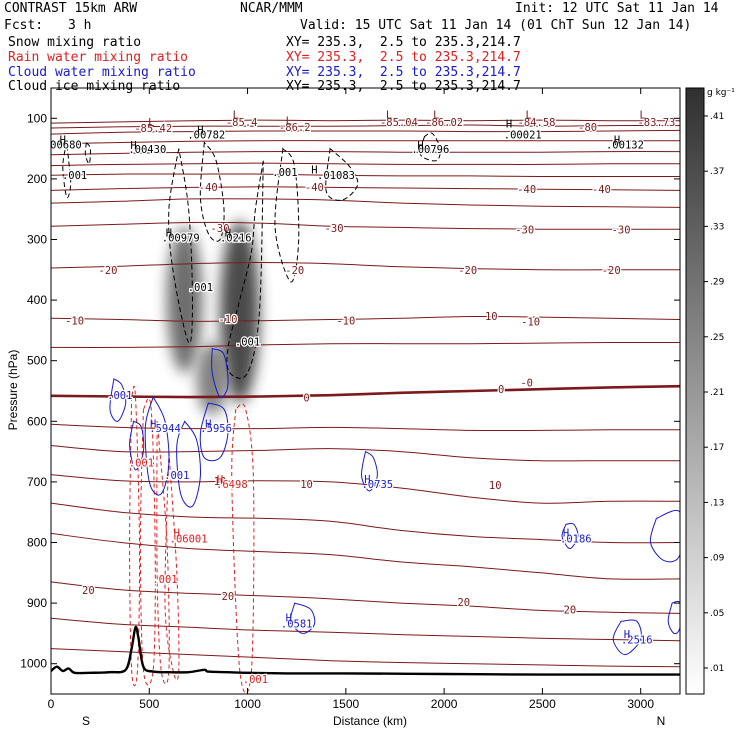  Describe the element at coordinates (200, 130) in the screenshot. I see `high-marker-2: H` at that location.